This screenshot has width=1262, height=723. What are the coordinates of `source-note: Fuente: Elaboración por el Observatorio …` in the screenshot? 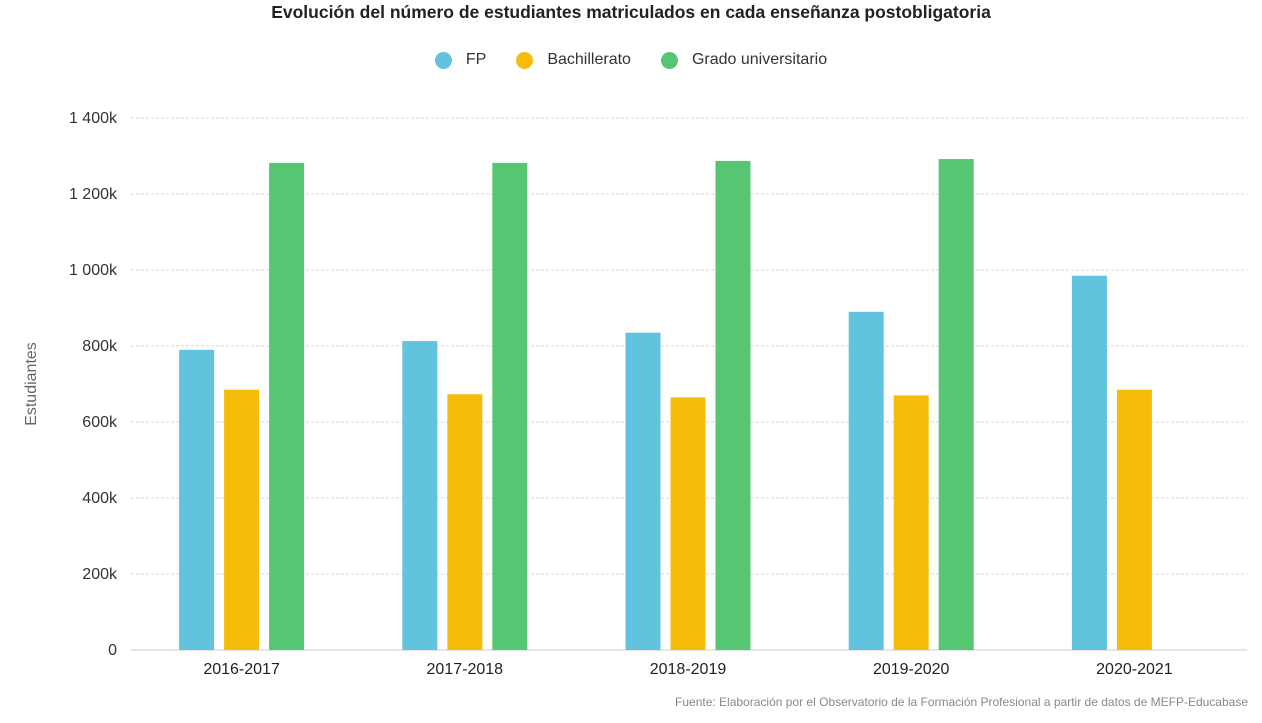 It's located at (961, 702).